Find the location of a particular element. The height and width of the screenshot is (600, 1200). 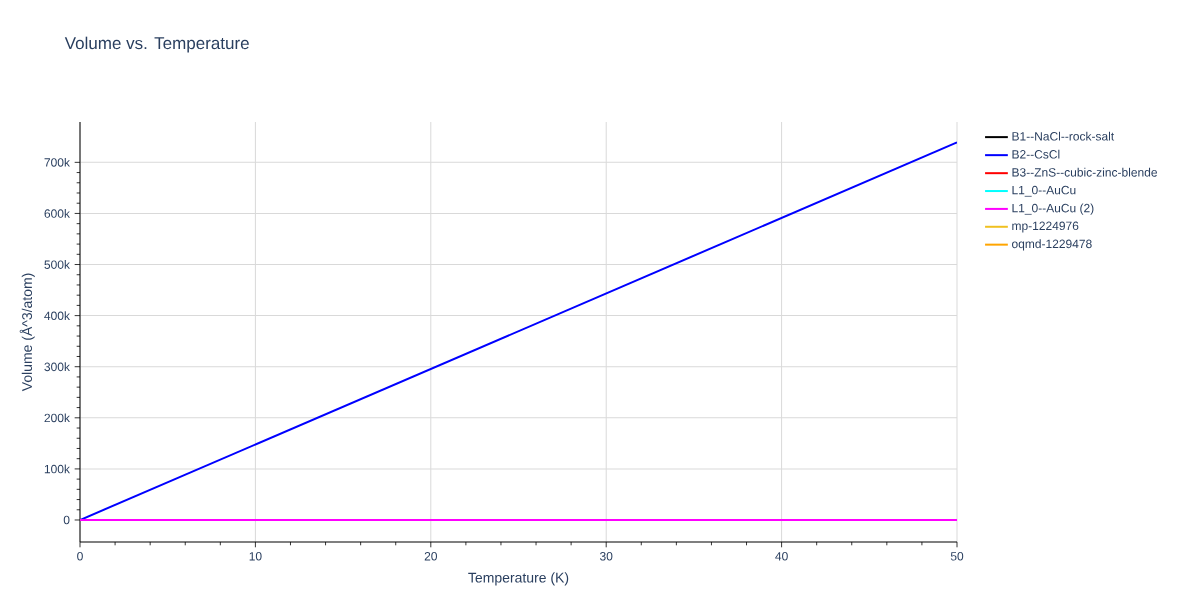

x-axis-title: Temperature (K) is located at coordinates (518, 579).